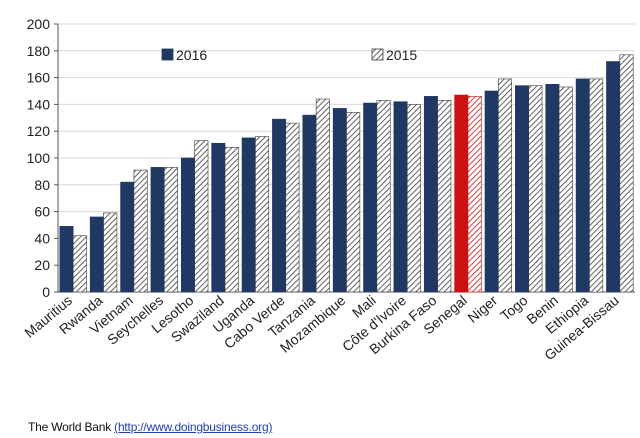  I want to click on y-tick-label: 20, so click(42, 265).